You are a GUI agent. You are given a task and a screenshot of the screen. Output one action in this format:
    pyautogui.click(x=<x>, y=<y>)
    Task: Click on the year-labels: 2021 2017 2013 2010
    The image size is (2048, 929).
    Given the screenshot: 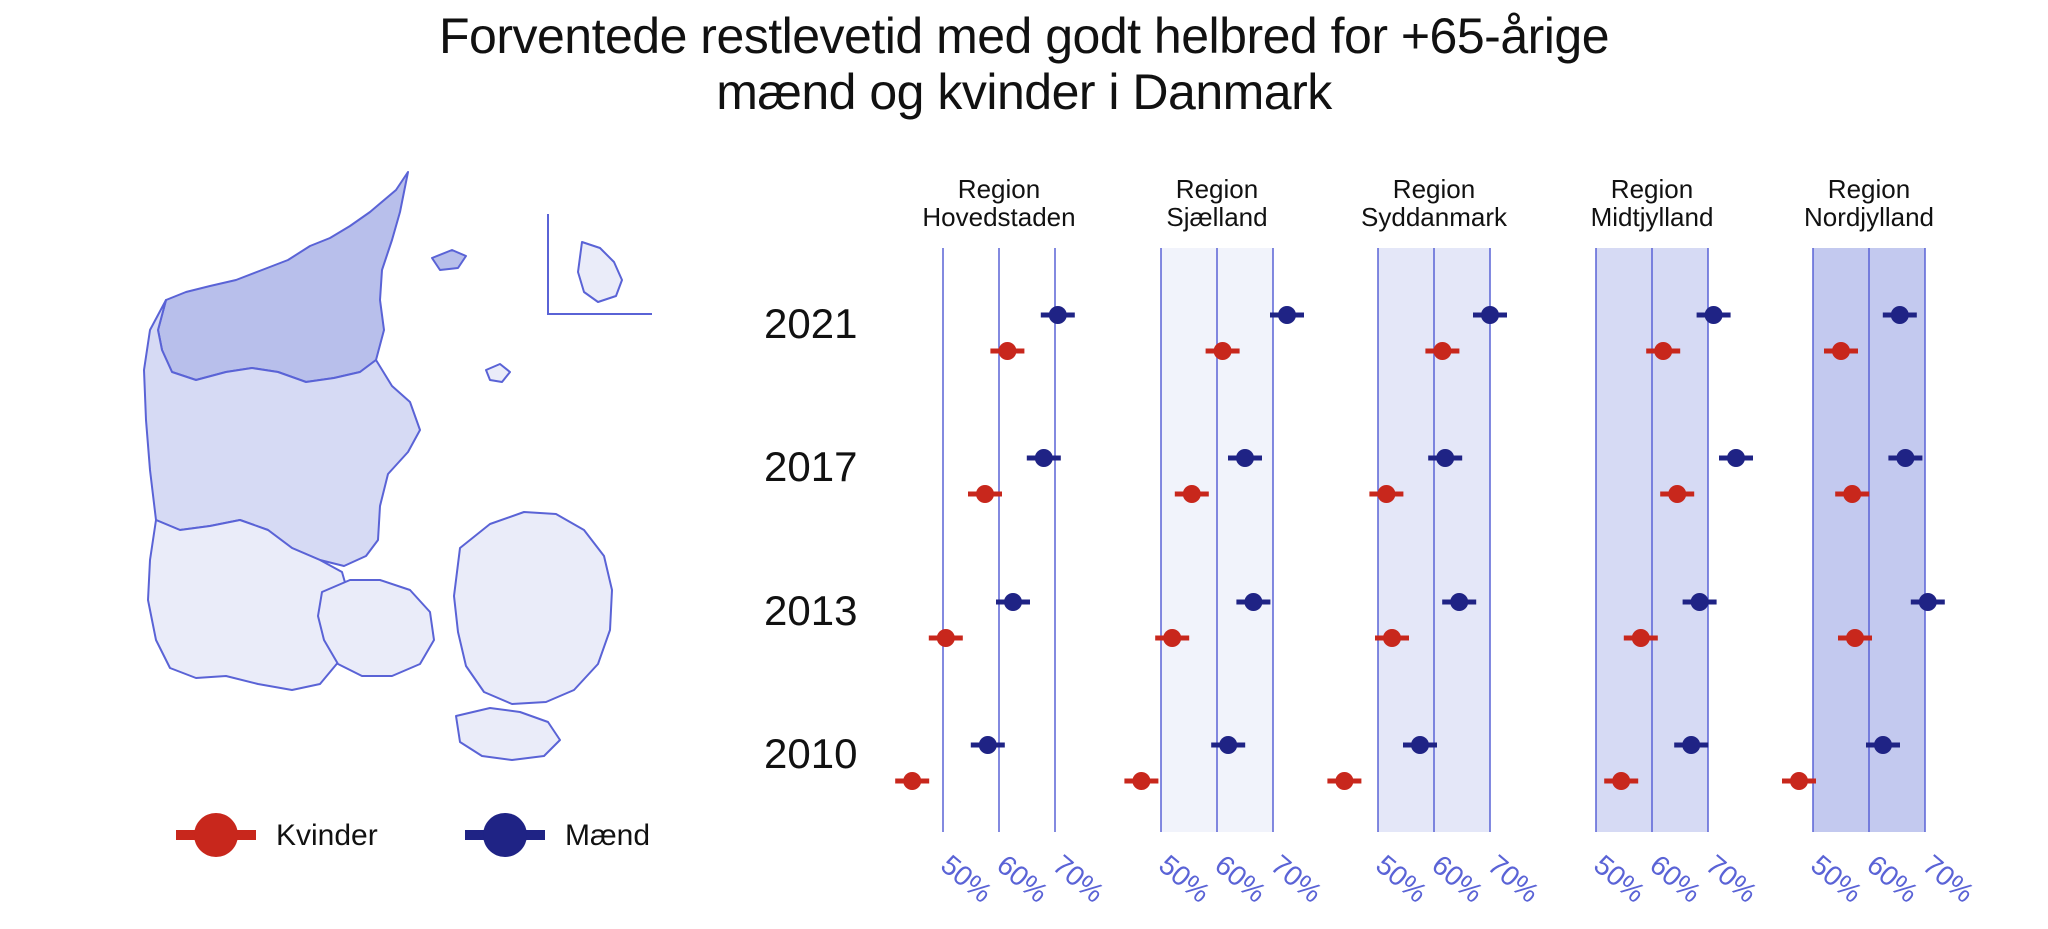 What is the action you would take?
    pyautogui.click(x=810, y=538)
    